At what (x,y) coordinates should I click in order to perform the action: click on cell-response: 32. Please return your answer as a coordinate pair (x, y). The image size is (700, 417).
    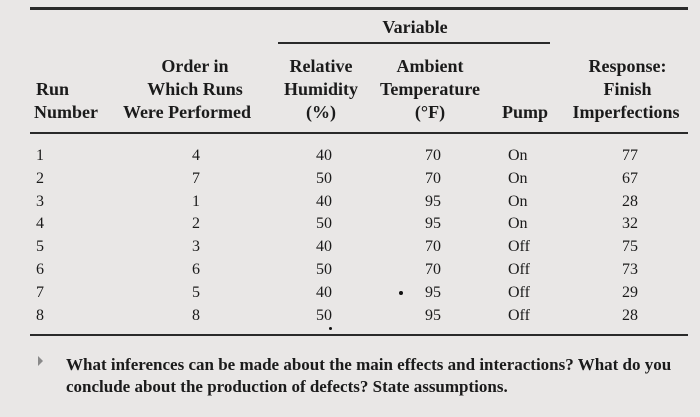
    Looking at the image, I should click on (630, 224).